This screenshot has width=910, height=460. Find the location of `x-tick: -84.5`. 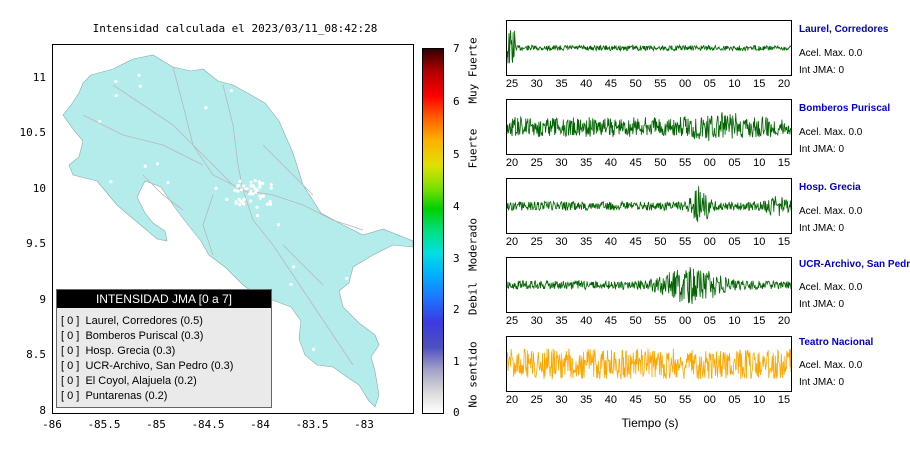

x-tick: -84.5 is located at coordinates (208, 424).